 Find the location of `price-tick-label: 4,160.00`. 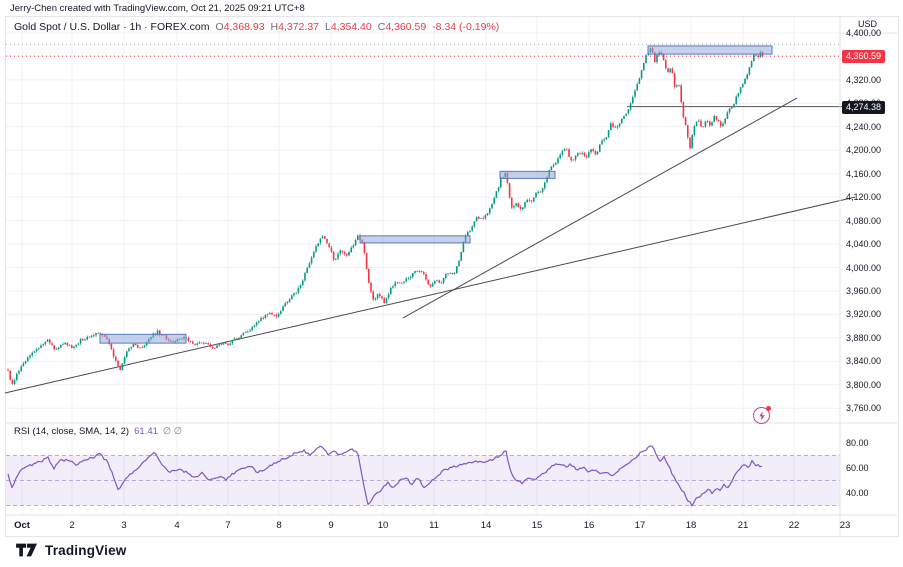

price-tick-label: 4,160.00 is located at coordinates (864, 173).